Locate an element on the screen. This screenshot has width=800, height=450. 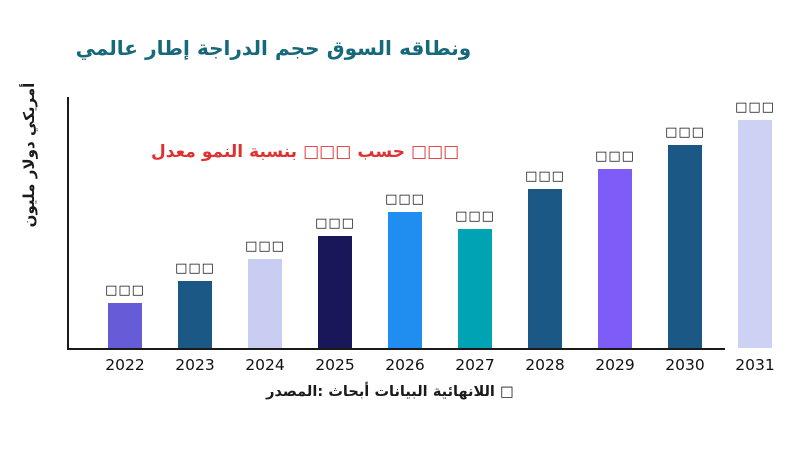
bar-value-label-2030: □□□ is located at coordinates (685, 132).